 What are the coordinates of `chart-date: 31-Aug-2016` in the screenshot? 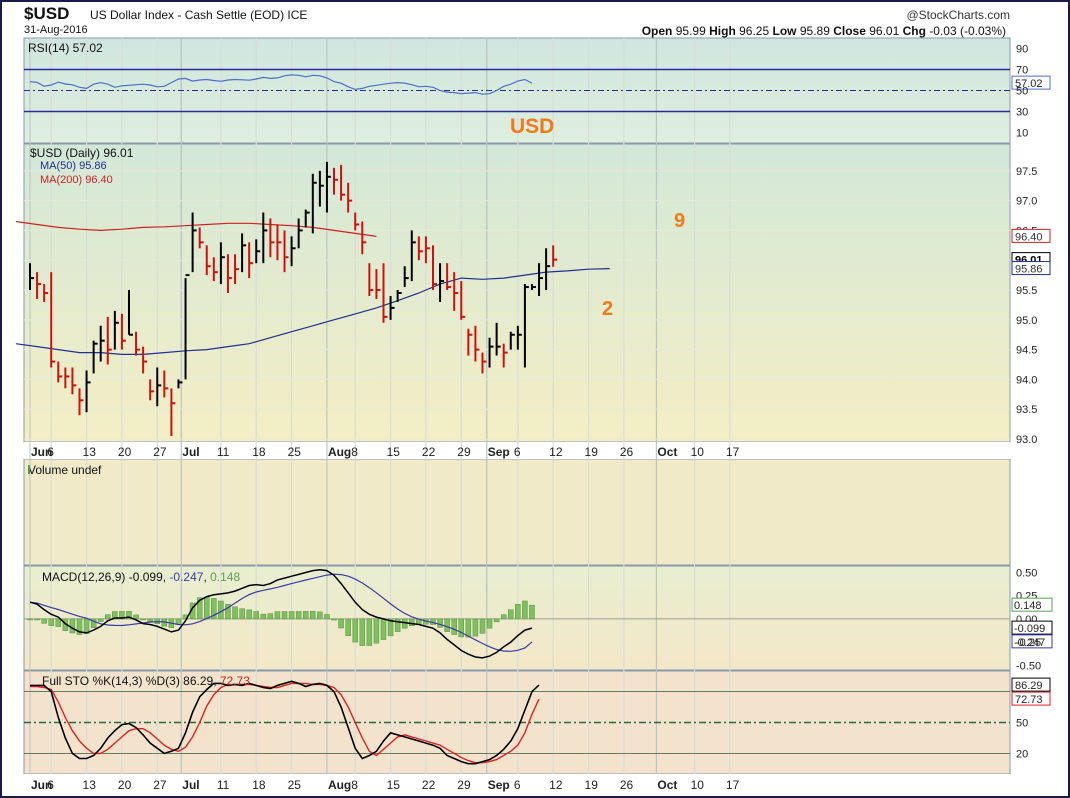 It's located at (56, 30).